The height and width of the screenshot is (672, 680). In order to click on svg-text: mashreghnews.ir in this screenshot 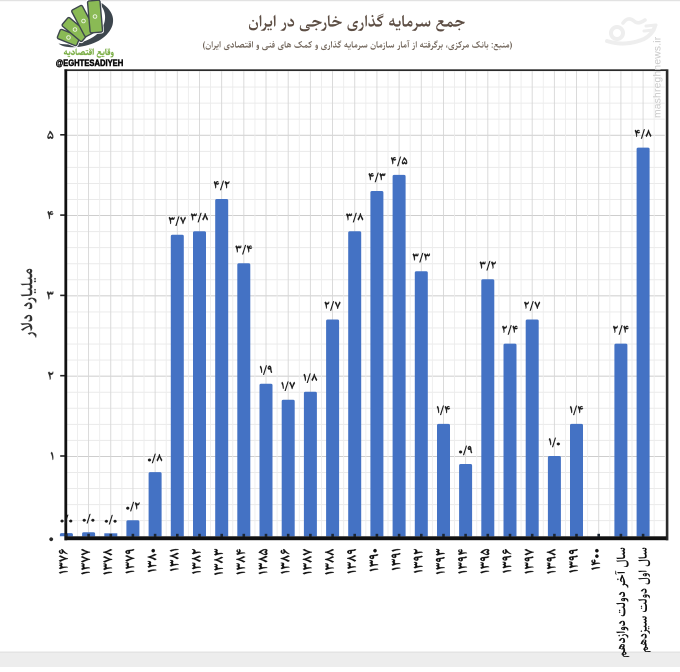, I will do `click(658, 77)`.